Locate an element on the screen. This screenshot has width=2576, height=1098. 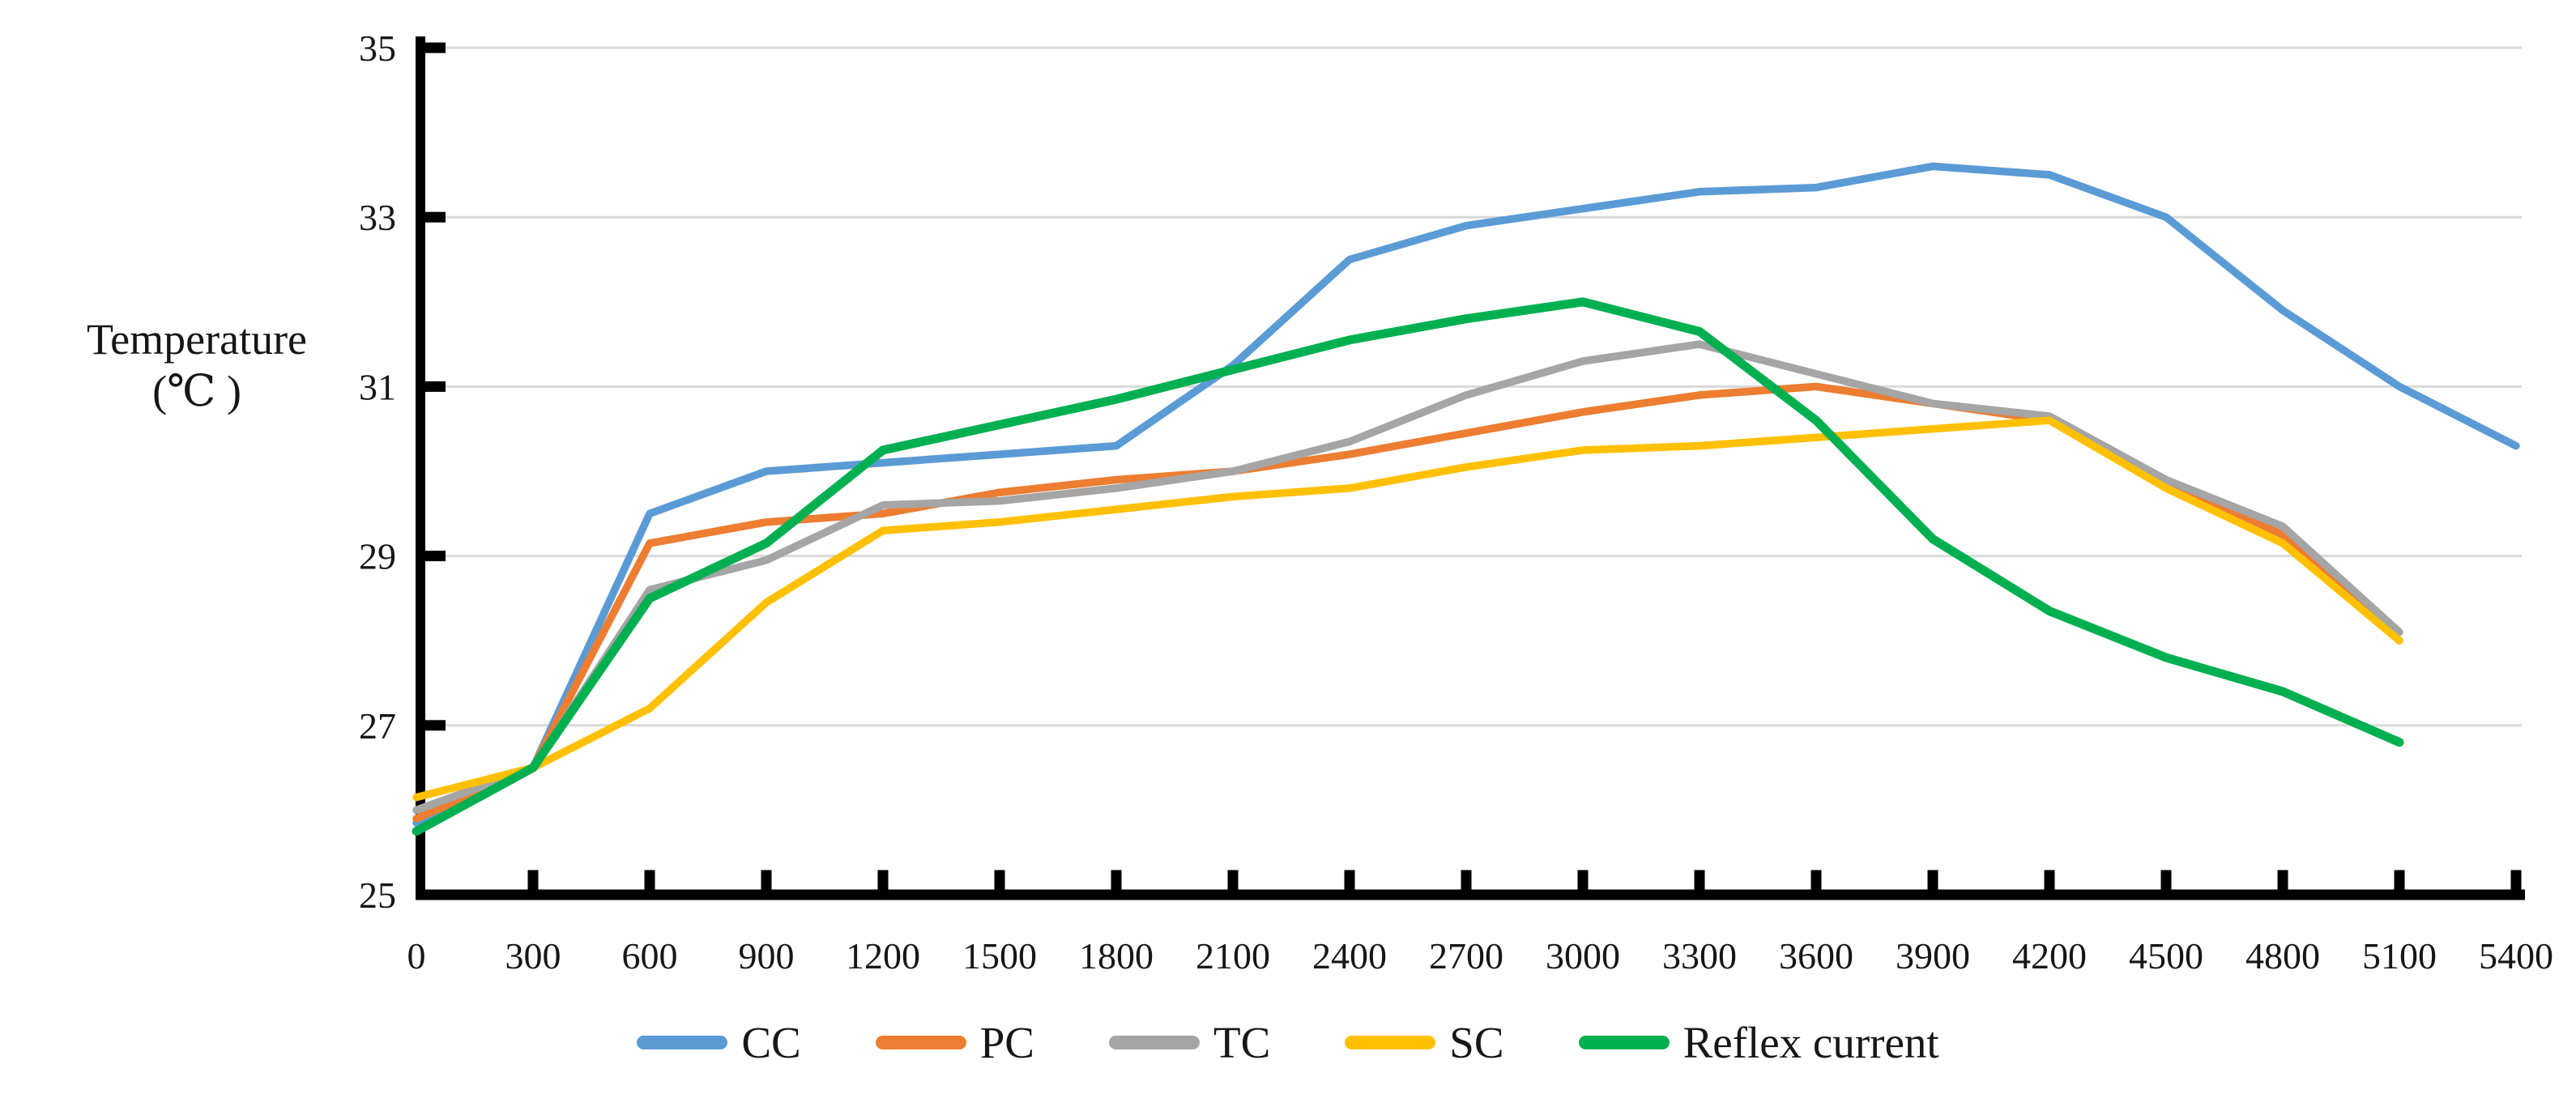
legend-item-pc: PC is located at coordinates (955, 1042).